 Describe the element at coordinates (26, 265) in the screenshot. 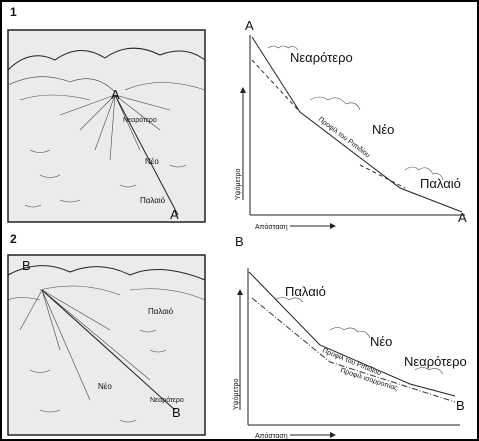

I see `apex-label: B` at that location.